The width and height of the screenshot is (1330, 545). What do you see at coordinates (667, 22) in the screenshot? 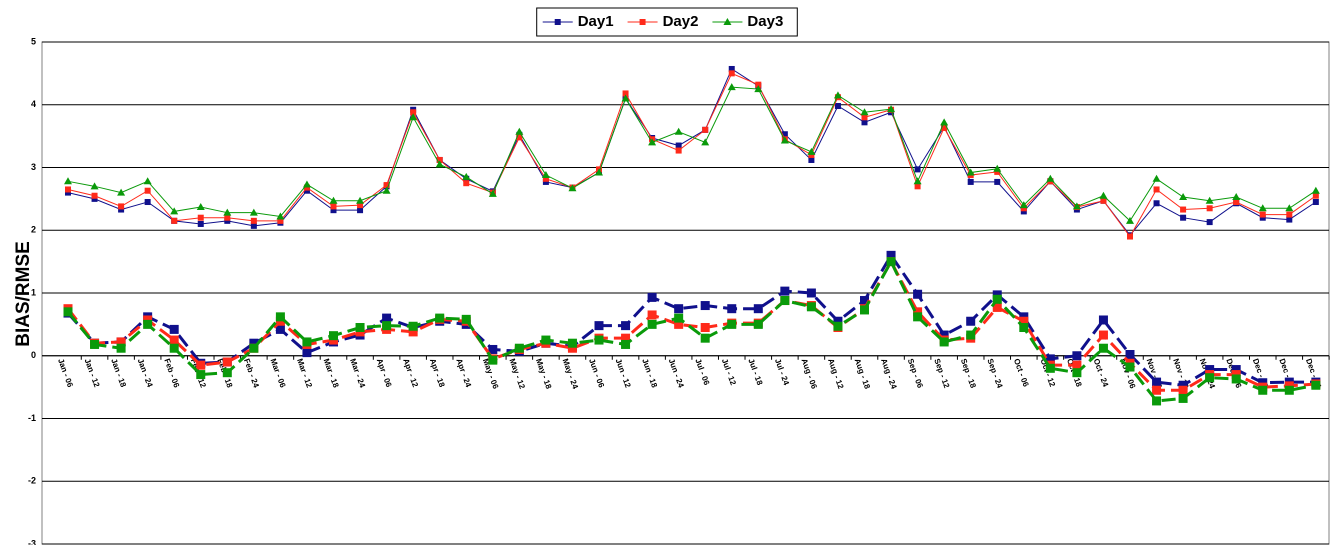
I see `legend-box` at bounding box center [667, 22].